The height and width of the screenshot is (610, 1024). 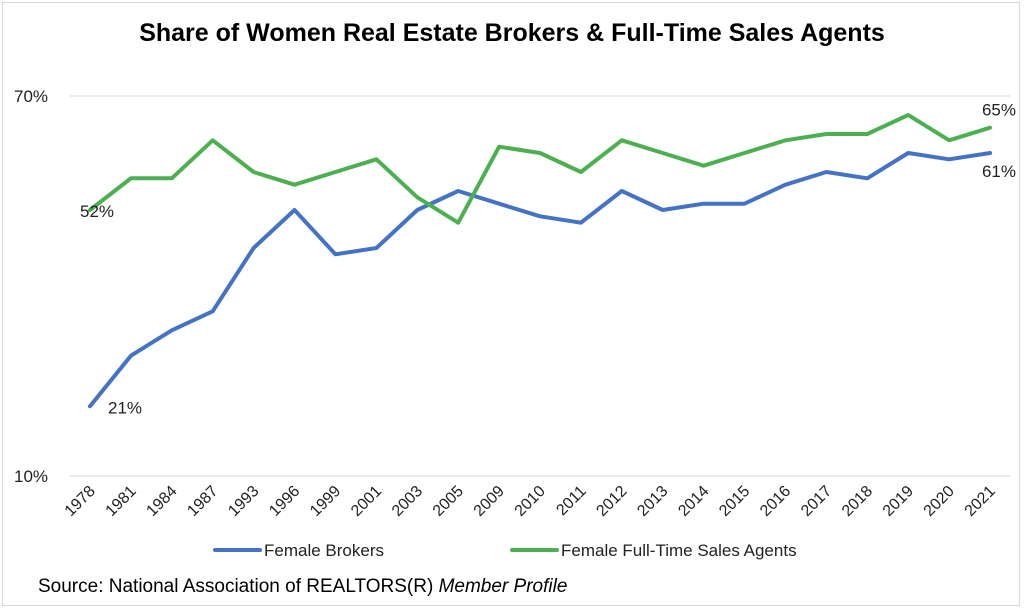 What do you see at coordinates (939, 501) in the screenshot?
I see `x-tick-label: 2020` at bounding box center [939, 501].